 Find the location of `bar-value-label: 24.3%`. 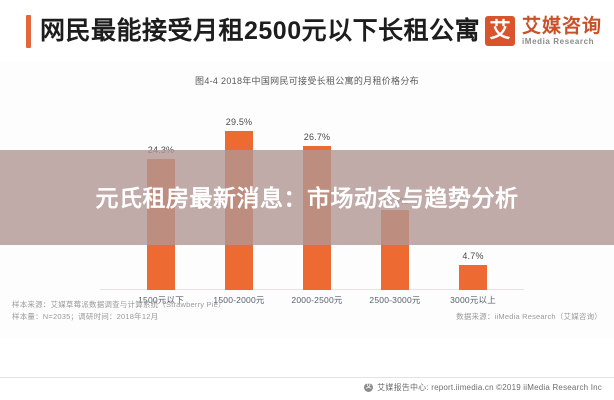

bar-value-label: 24.3% is located at coordinates (161, 150).